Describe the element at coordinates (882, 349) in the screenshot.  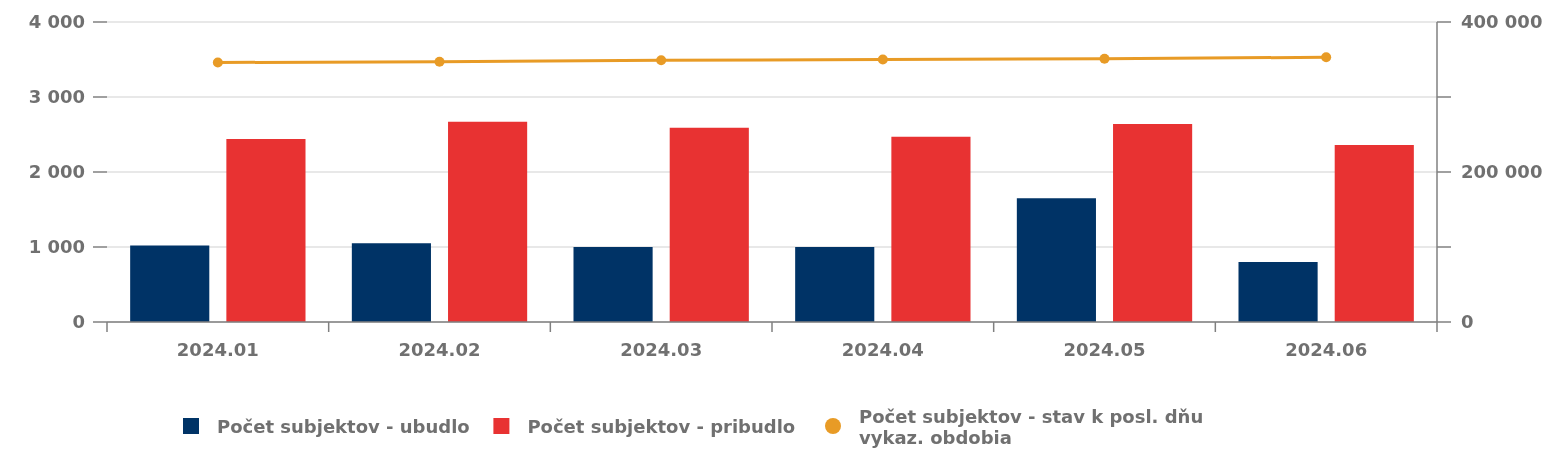
I see `x-tick-label: 2024.04` at that location.